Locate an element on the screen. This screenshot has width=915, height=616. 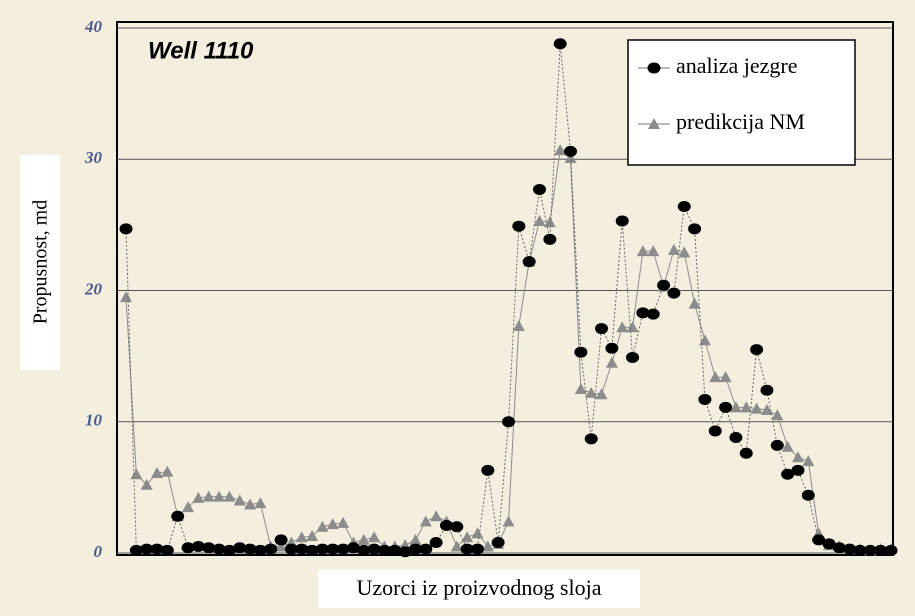
legend-label: predikcija NM is located at coordinates (740, 121).